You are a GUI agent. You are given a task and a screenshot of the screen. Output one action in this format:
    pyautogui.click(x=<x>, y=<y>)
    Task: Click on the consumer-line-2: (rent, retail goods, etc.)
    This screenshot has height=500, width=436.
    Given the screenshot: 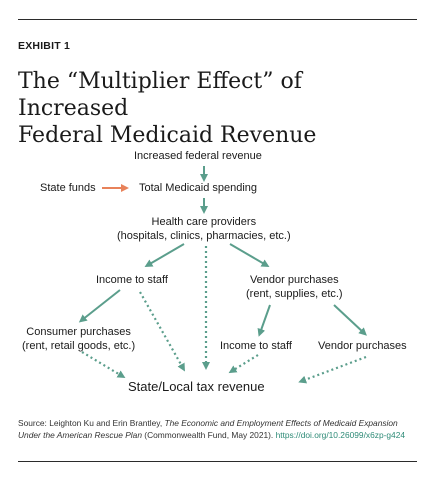 What is the action you would take?
    pyautogui.click(x=79, y=346)
    